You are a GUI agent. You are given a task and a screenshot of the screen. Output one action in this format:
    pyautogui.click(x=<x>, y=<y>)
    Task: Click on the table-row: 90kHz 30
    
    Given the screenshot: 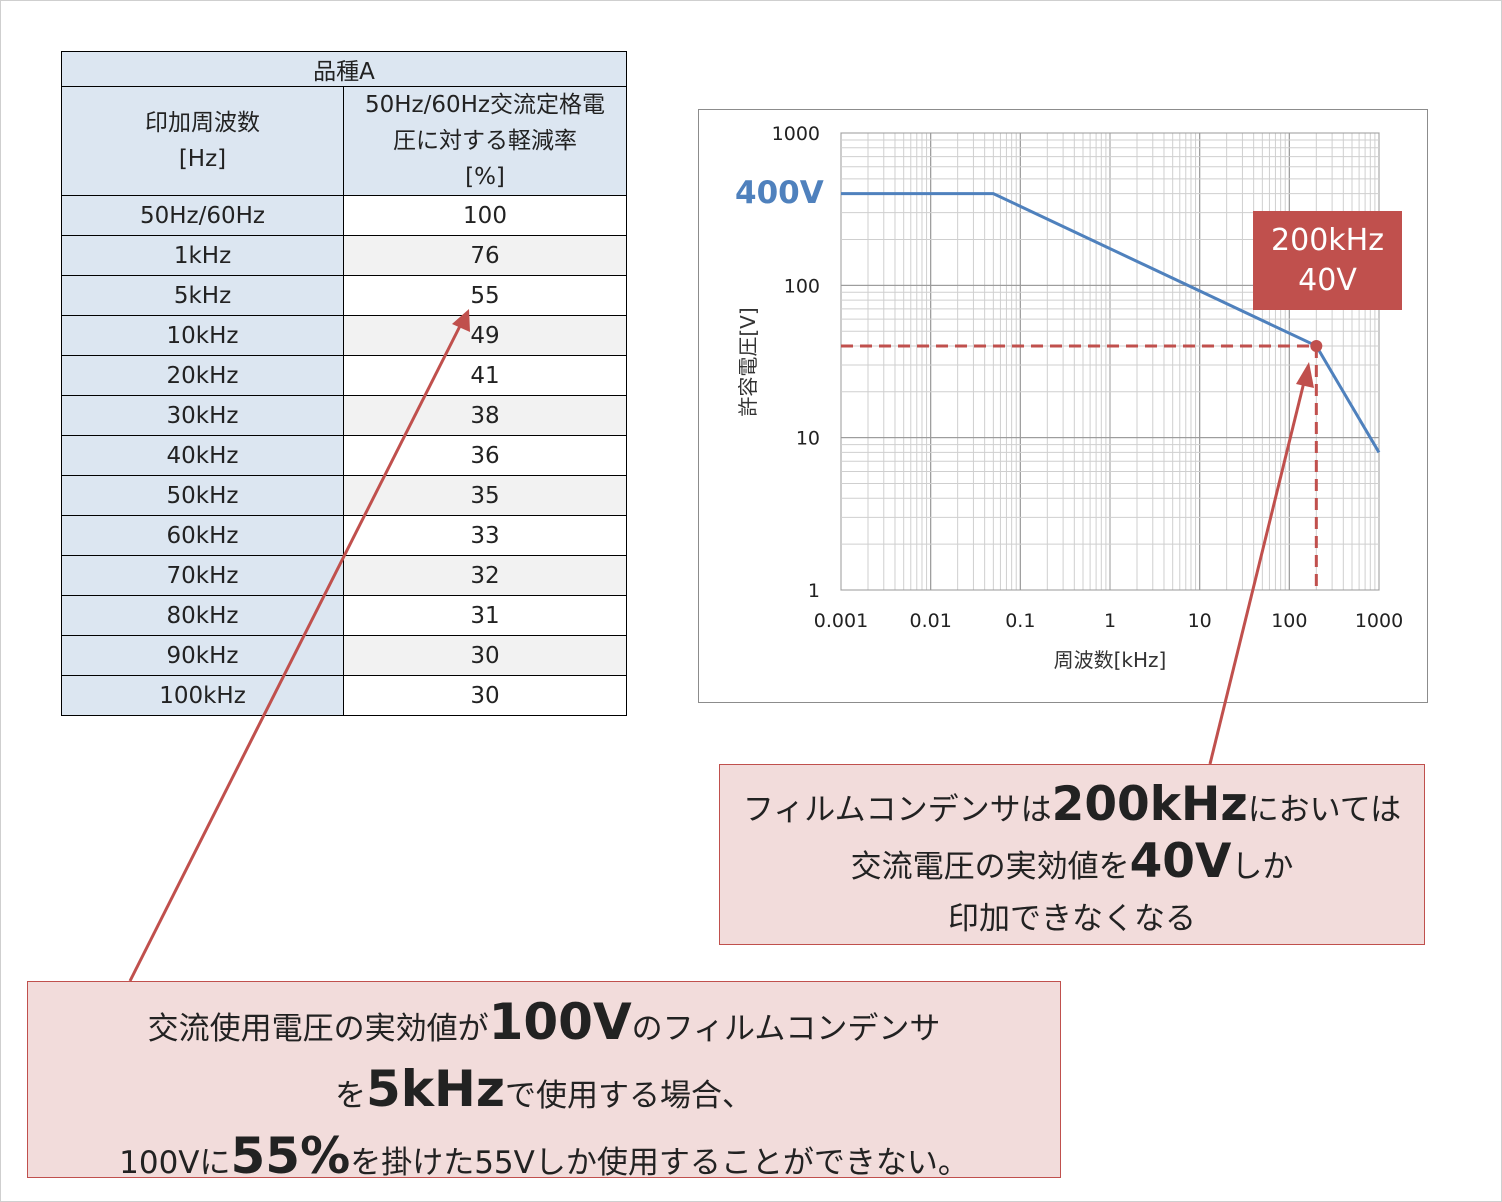 What is the action you would take?
    pyautogui.click(x=344, y=655)
    